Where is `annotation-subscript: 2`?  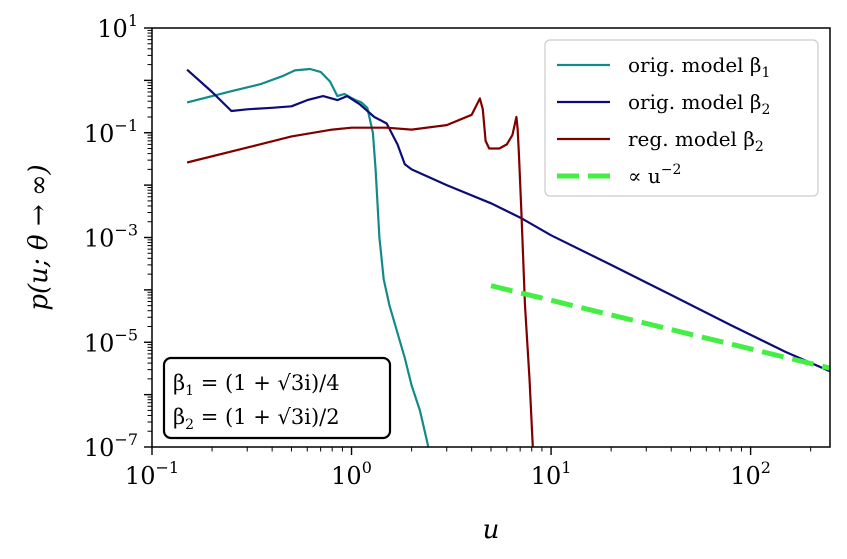 annotation-subscript: 2 is located at coordinates (189, 425).